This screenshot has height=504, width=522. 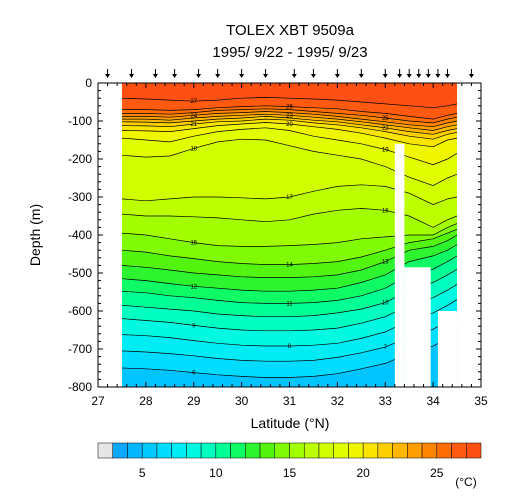 I want to click on isotherm-label: 7, so click(x=386, y=348).